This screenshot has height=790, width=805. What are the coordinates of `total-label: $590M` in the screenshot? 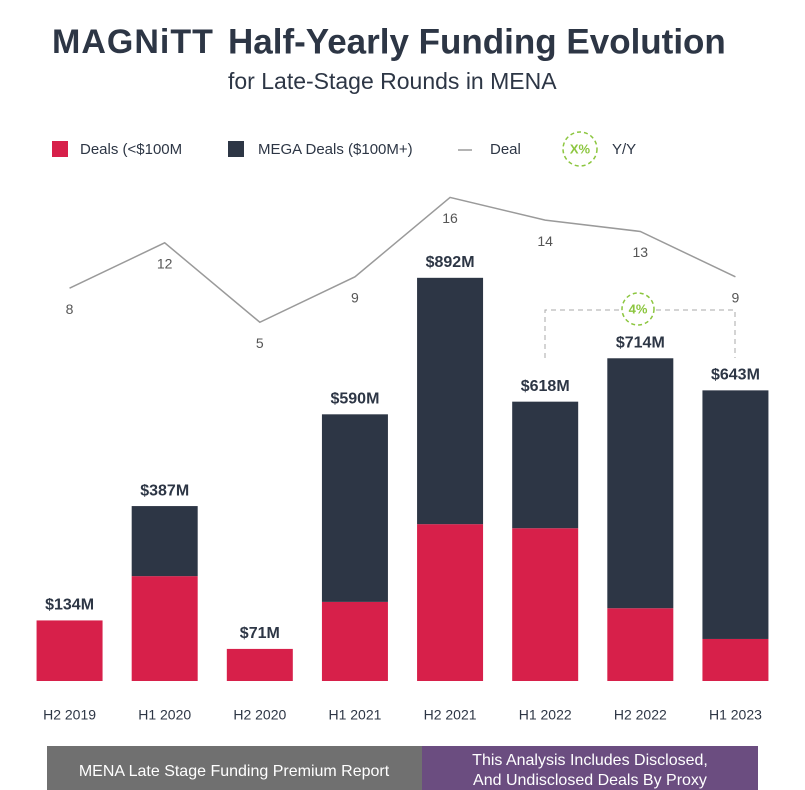 It's located at (354, 399).